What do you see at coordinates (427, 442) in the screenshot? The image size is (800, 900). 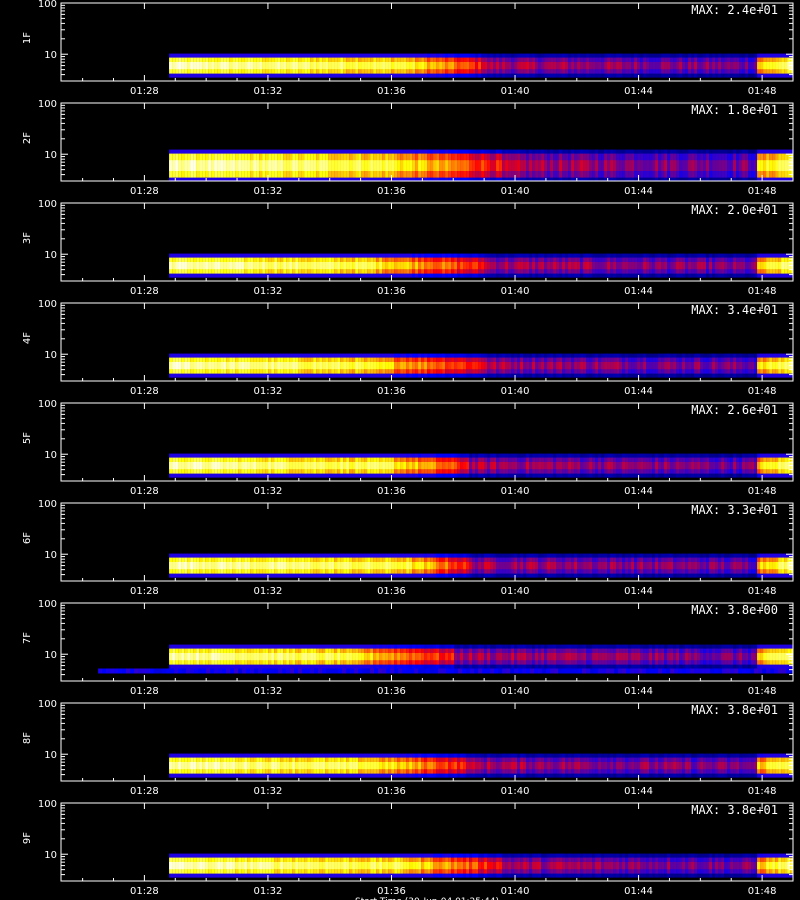 I see `plot-frame` at bounding box center [427, 442].